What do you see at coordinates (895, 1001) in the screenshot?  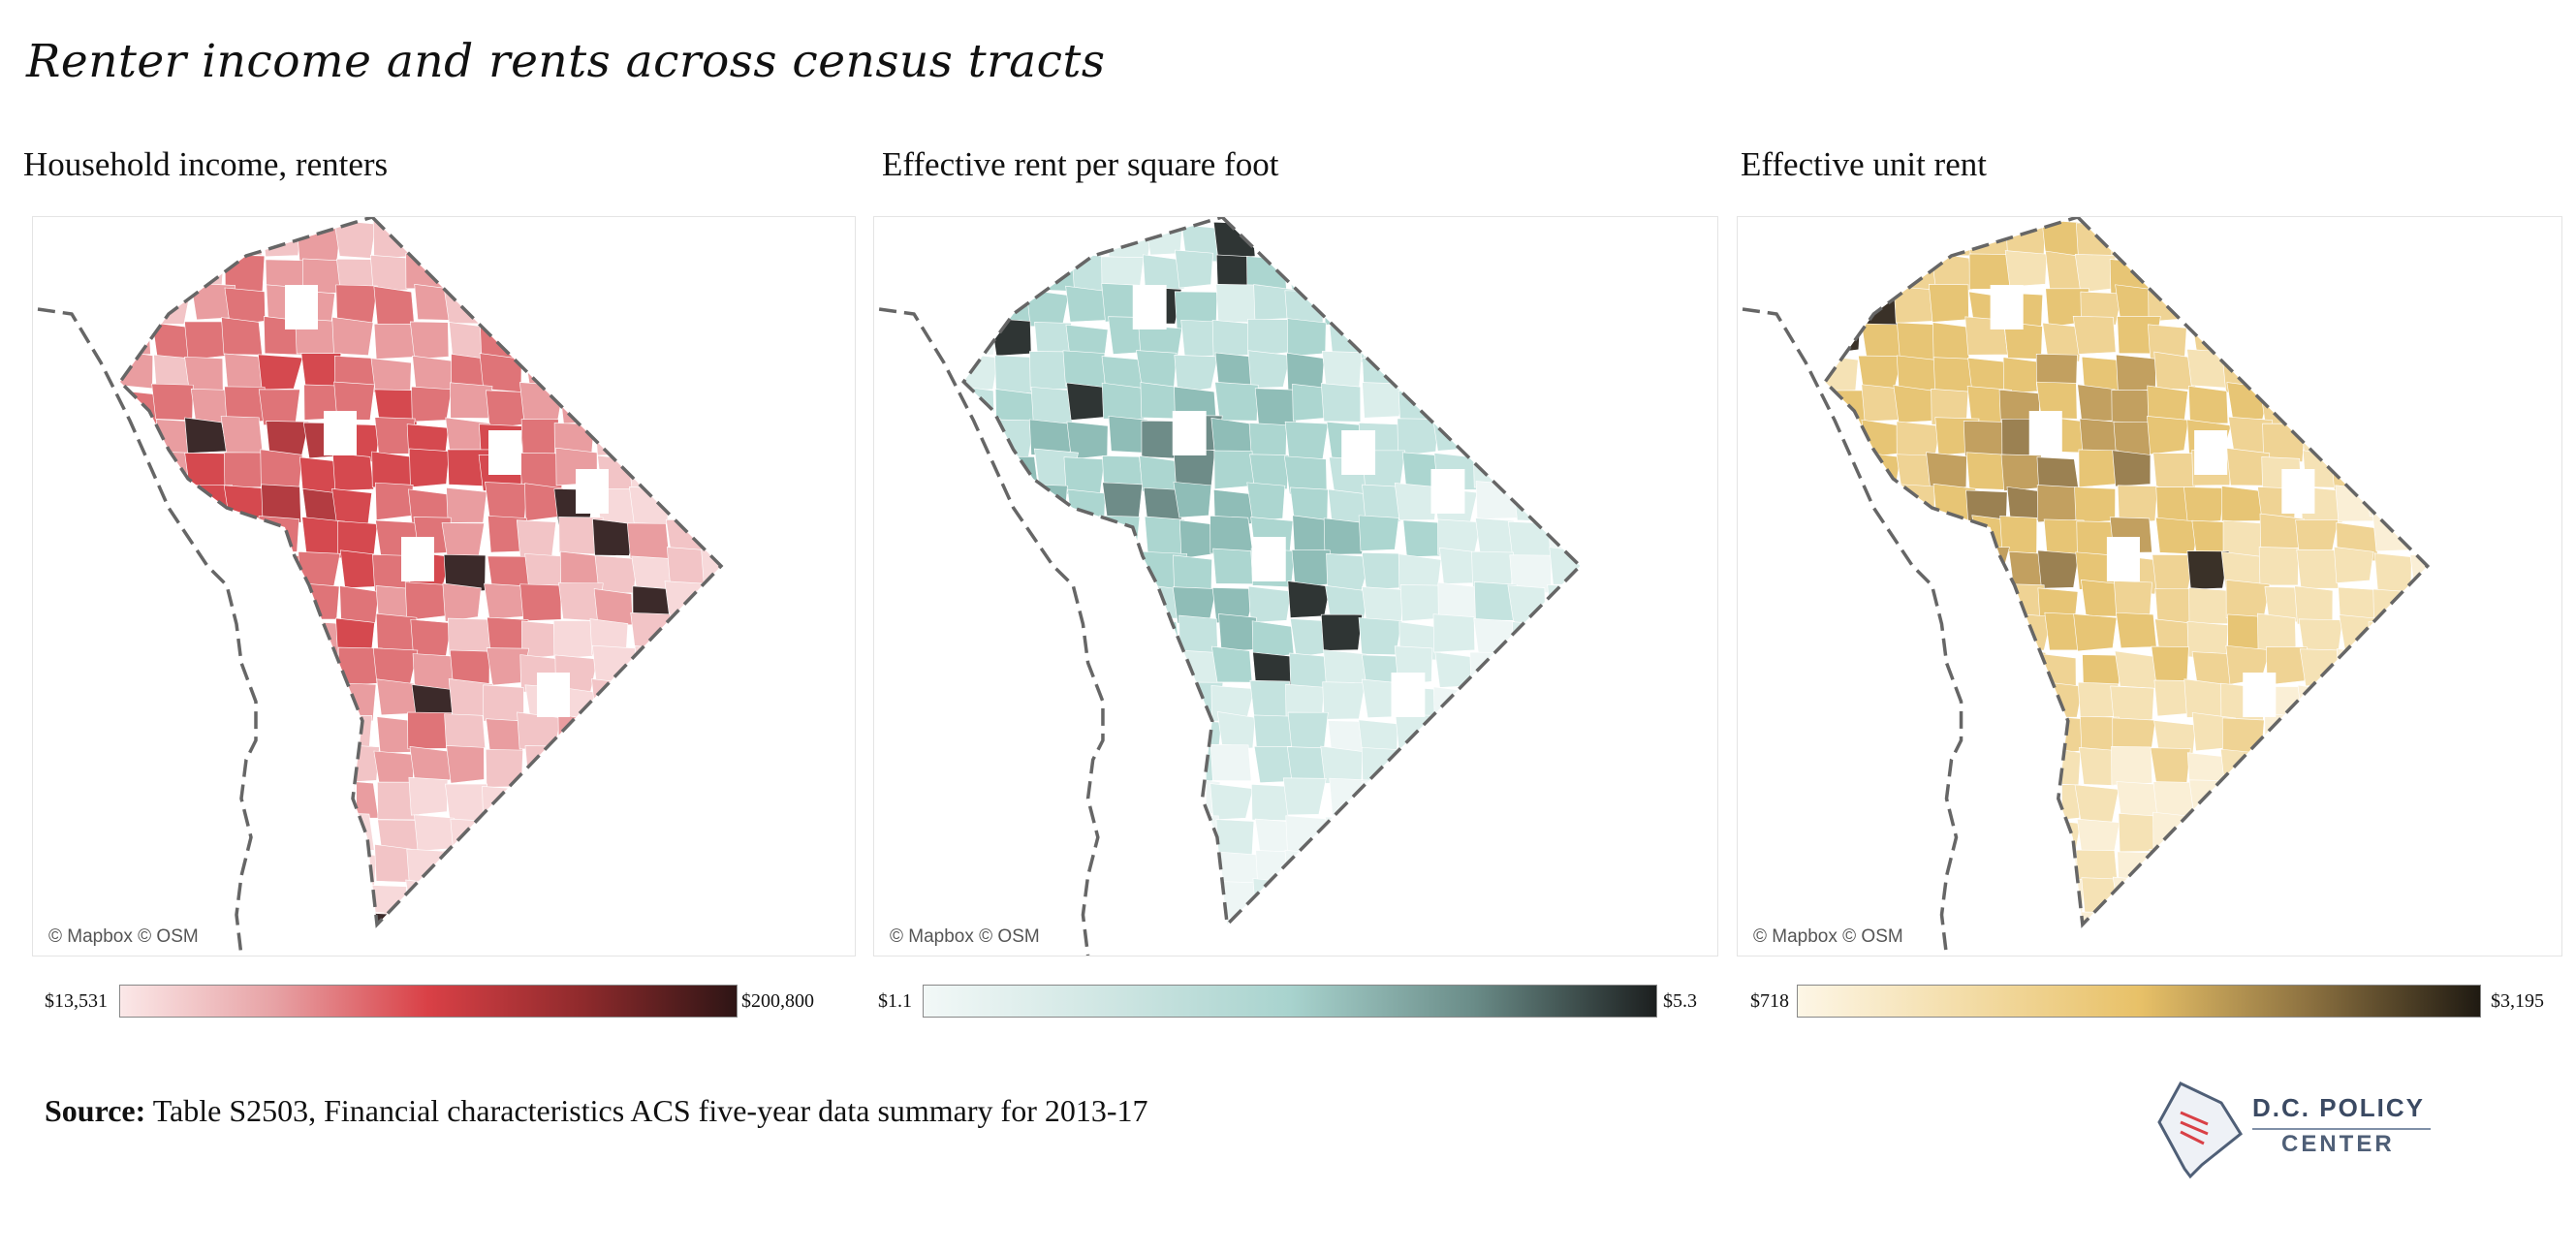 I see `legend-min: $1.1` at bounding box center [895, 1001].